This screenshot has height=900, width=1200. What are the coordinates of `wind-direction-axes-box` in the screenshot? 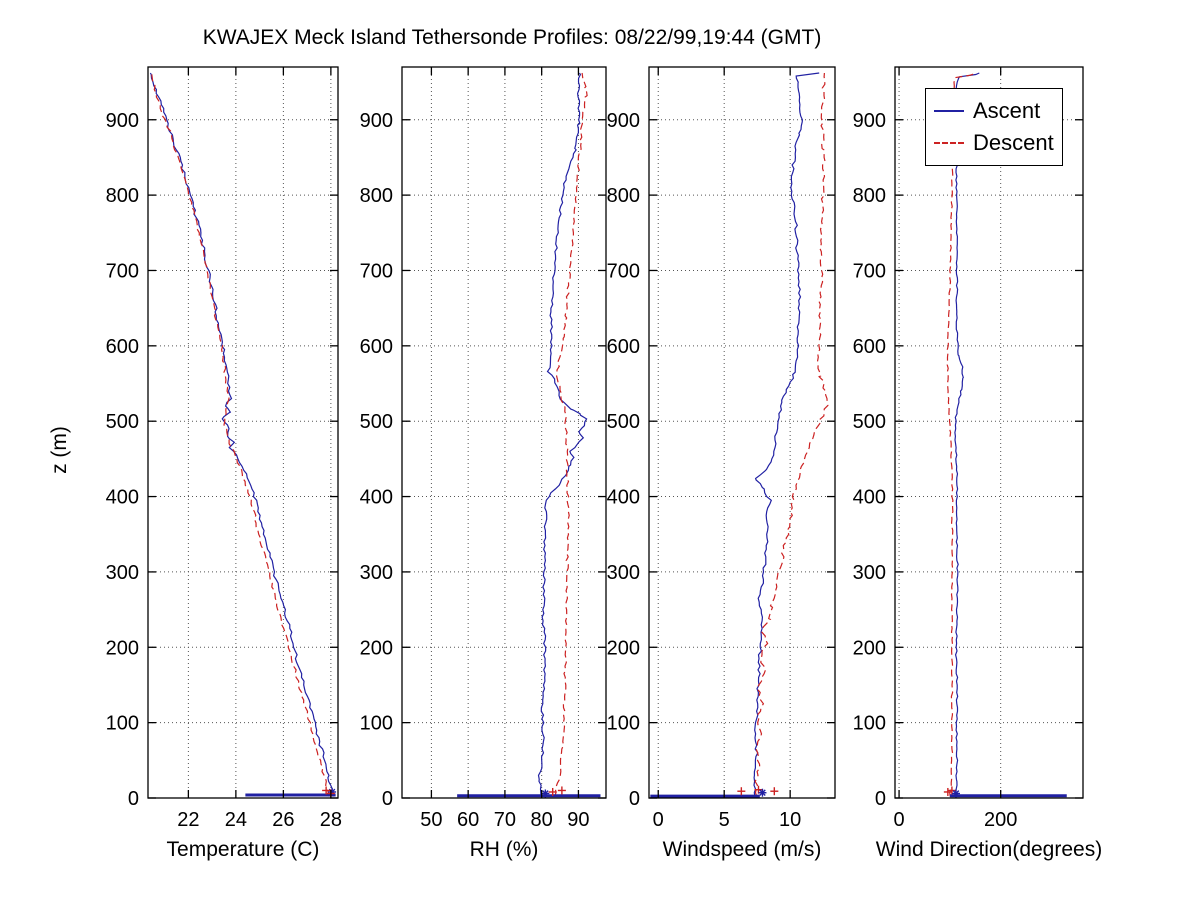 It's located at (989, 432).